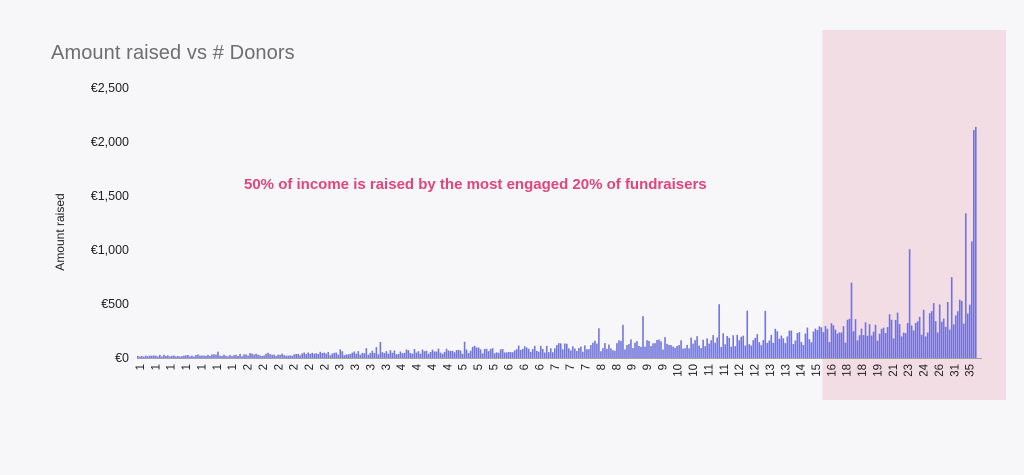  I want to click on x-tick-label: 9, so click(648, 367).